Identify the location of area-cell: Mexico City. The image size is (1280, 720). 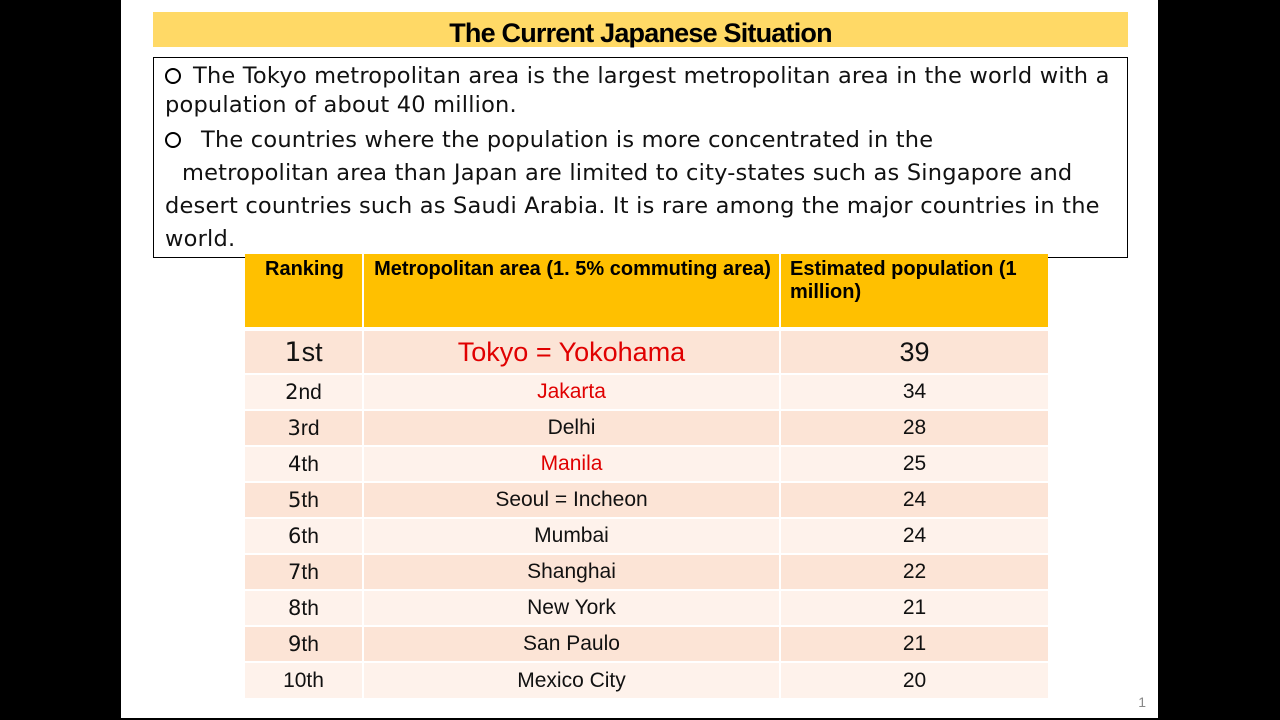
(572, 679).